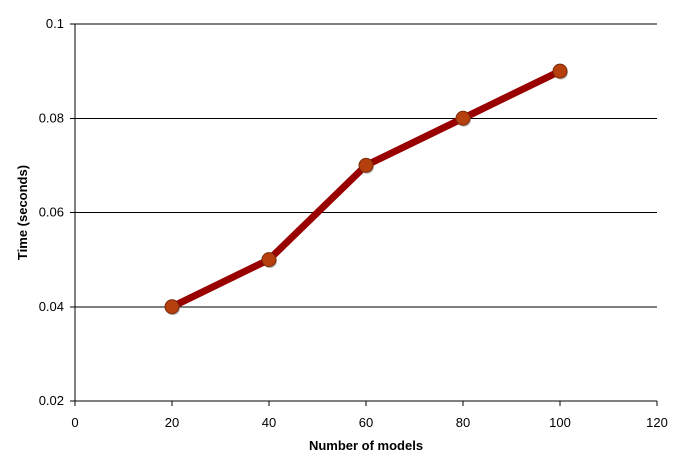 The width and height of the screenshot is (684, 468). I want to click on y-tick-label: 0.08, so click(51, 117).